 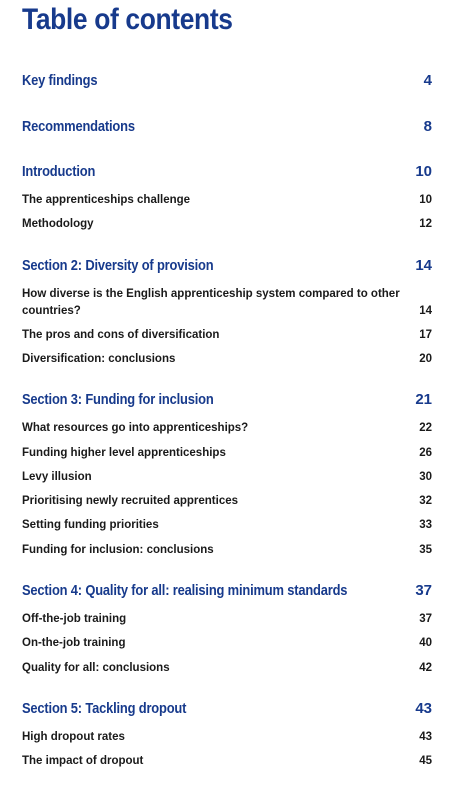 What do you see at coordinates (227, 668) in the screenshot?
I see `toc-item: Quality for all: conclusions 42` at bounding box center [227, 668].